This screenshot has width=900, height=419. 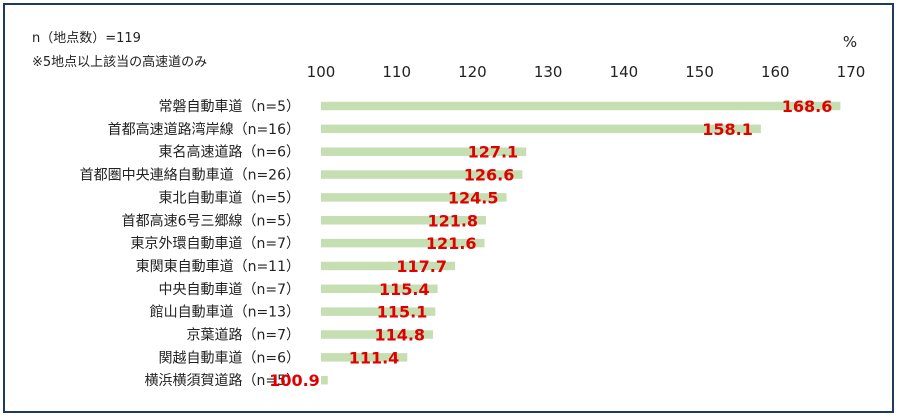 I want to click on category-label: 東関東自動車道（n=11）, so click(x=218, y=266).